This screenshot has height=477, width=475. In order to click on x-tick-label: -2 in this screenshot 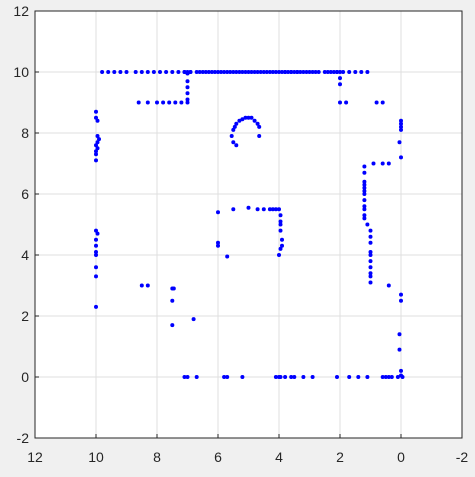, I will do `click(462, 457)`.